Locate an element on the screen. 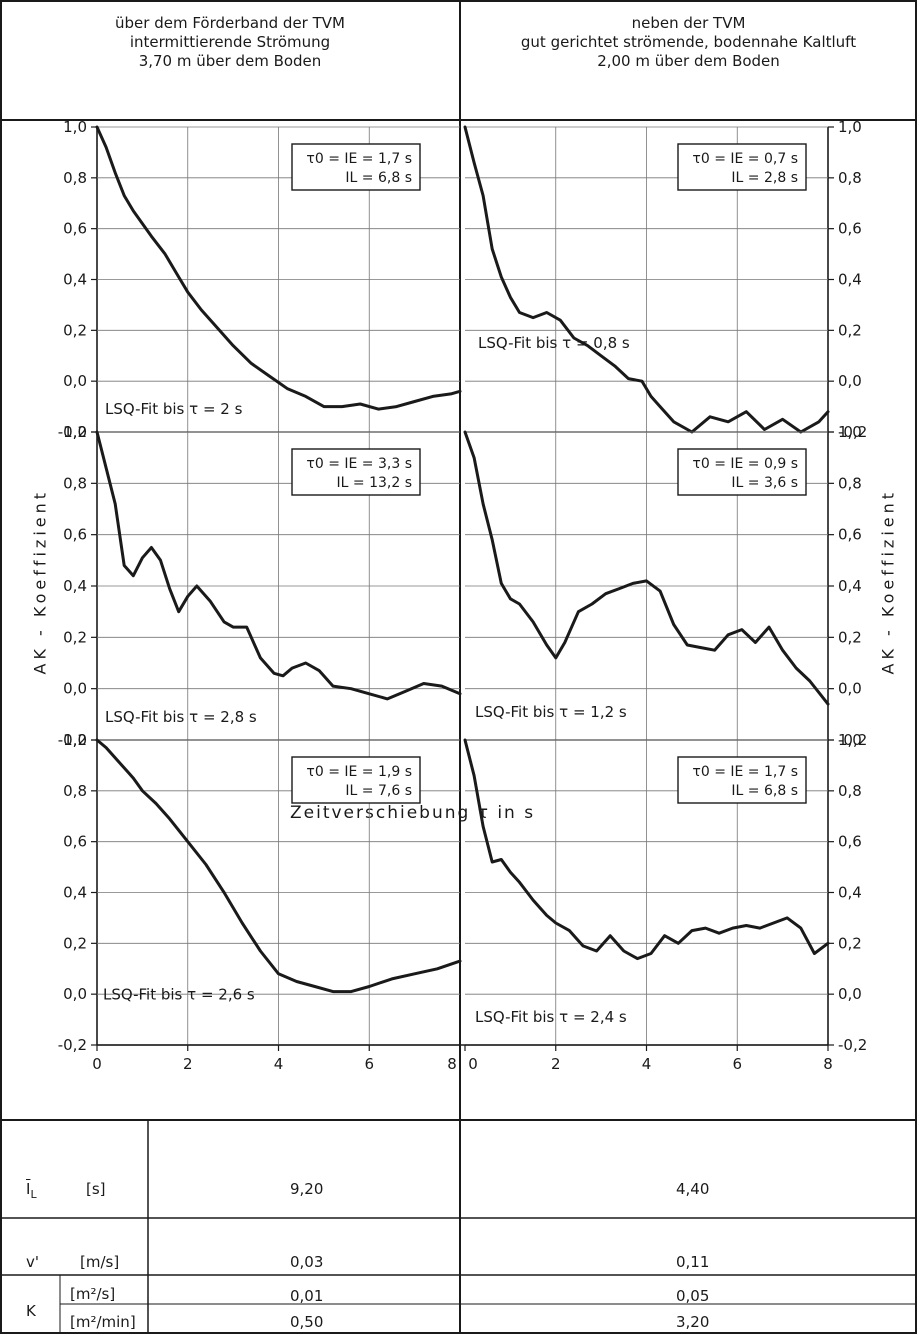 The width and height of the screenshot is (917, 1334). table-k-left-value: 0,01 is located at coordinates (307, 1296).